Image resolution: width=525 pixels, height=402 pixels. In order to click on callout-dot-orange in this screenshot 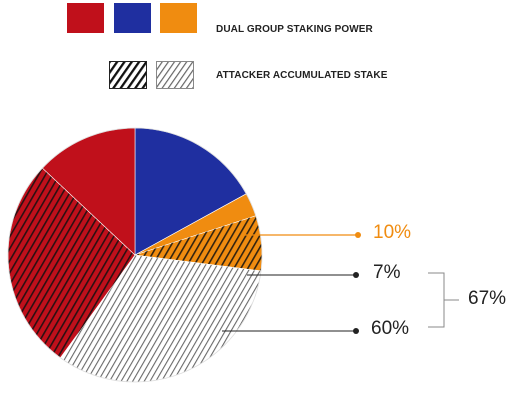, I will do `click(358, 235)`.